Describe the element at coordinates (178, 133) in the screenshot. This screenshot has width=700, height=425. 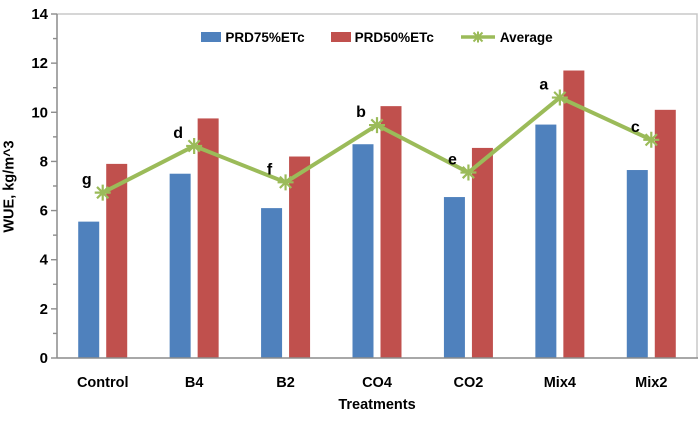
I see `point-letter-d: d` at that location.